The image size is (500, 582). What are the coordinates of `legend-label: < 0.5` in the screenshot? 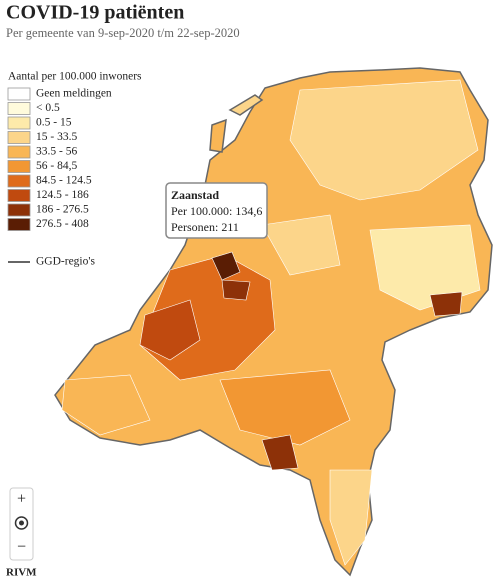 It's located at (48, 108).